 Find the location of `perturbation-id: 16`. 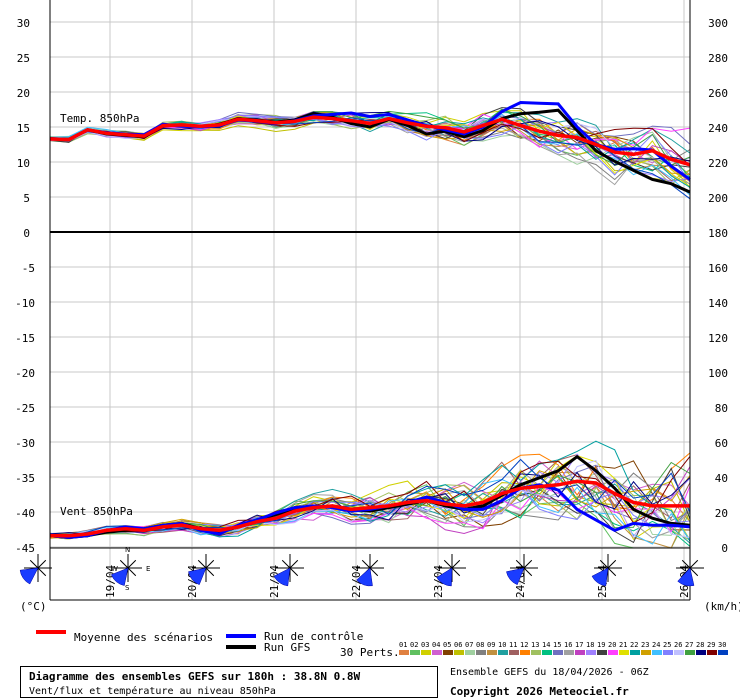

perturbation-id: 16 is located at coordinates (568, 645).